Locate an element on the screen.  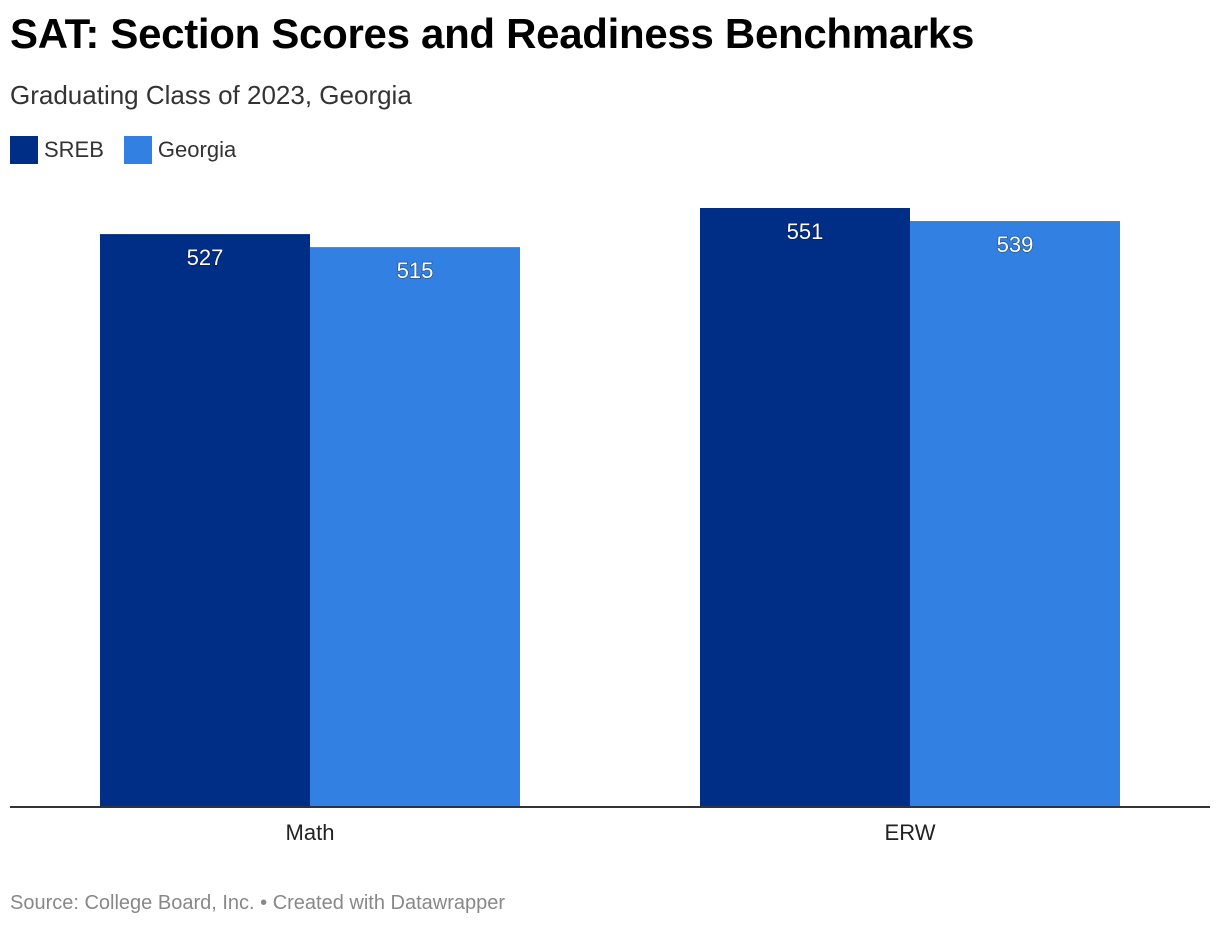
bar-sreb-erw is located at coordinates (805, 507).